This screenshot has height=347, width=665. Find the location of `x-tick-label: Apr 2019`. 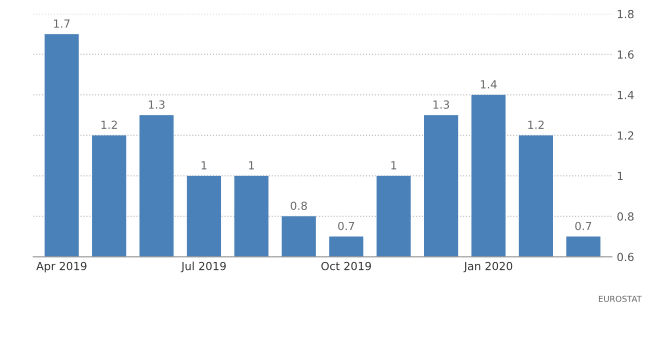

x-tick-label: Apr 2019 is located at coordinates (61, 267).